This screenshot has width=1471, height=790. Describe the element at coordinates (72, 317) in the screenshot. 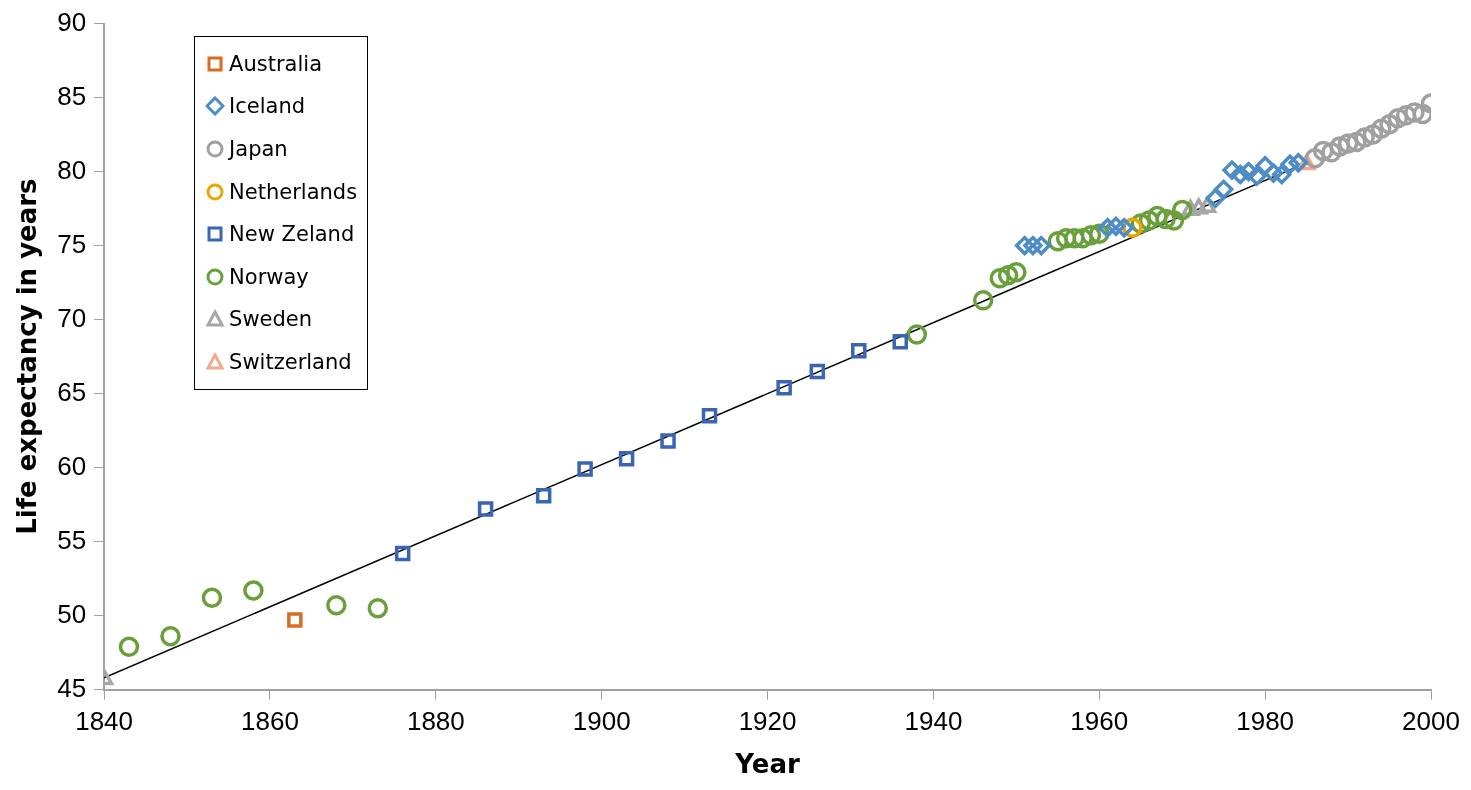

I see `y-tick-label: 70` at that location.